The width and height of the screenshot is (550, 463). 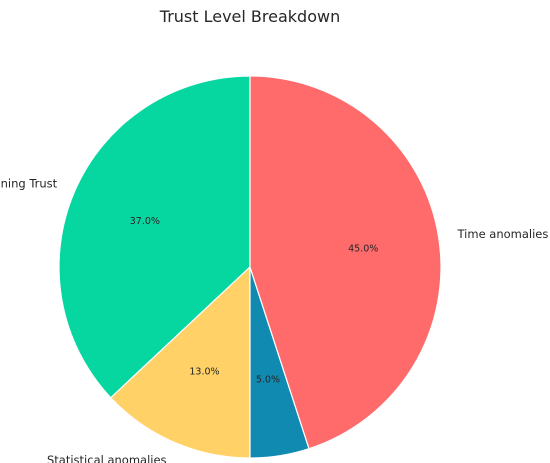 What do you see at coordinates (503, 234) in the screenshot?
I see `slice-label-3: Time anomalies` at bounding box center [503, 234].